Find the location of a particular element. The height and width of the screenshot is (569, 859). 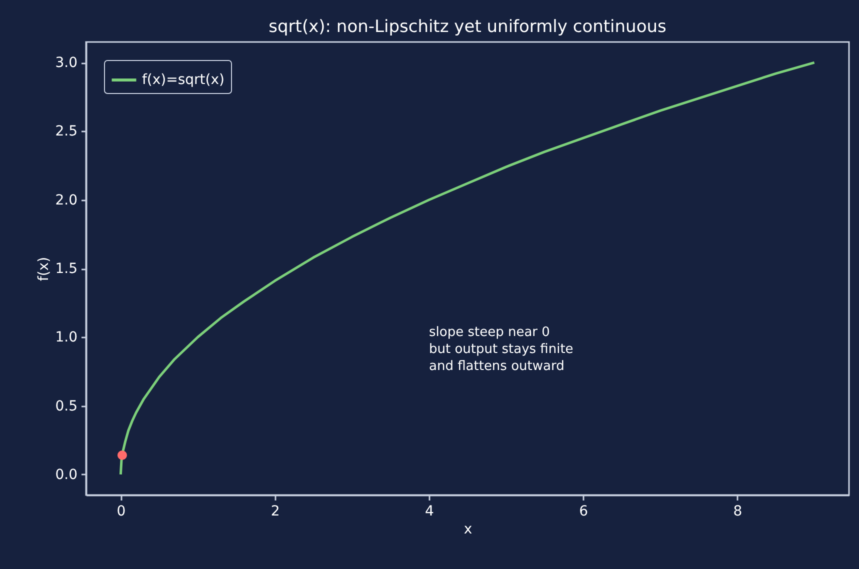

legend-label: f(x)=sqrt(x) is located at coordinates (183, 80).